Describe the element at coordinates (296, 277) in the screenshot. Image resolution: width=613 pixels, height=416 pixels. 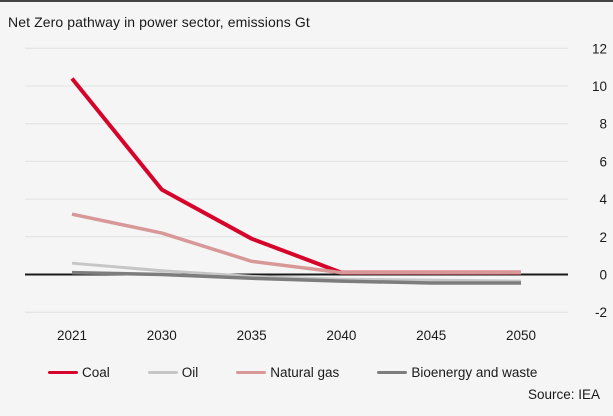
I see `series-line-bioenergy-and-waste` at that location.